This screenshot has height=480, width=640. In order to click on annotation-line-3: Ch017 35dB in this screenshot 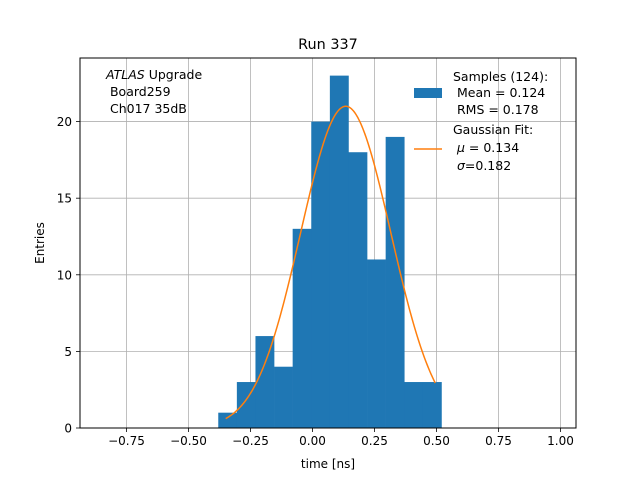, I will do `click(146, 108)`.